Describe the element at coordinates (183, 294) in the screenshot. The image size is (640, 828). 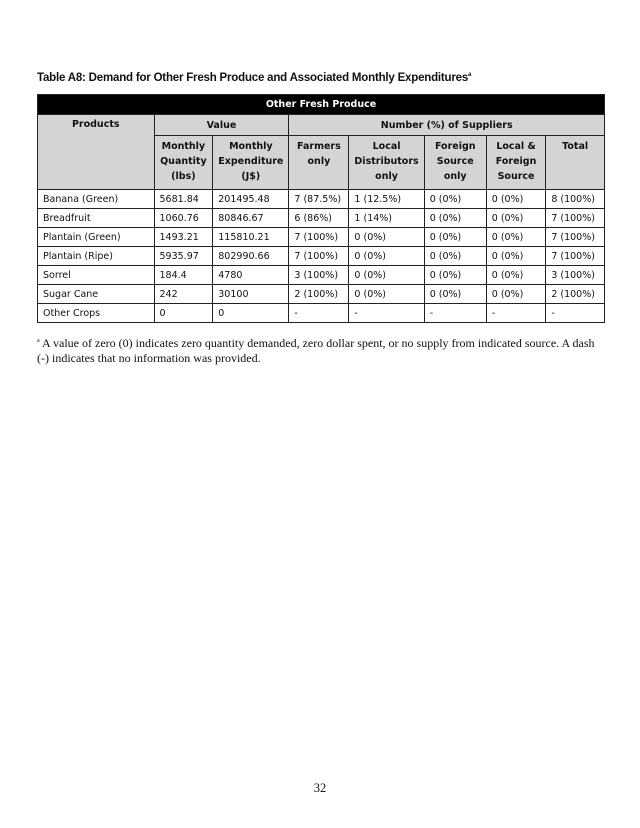
I see `value-cell: 242` at that location.